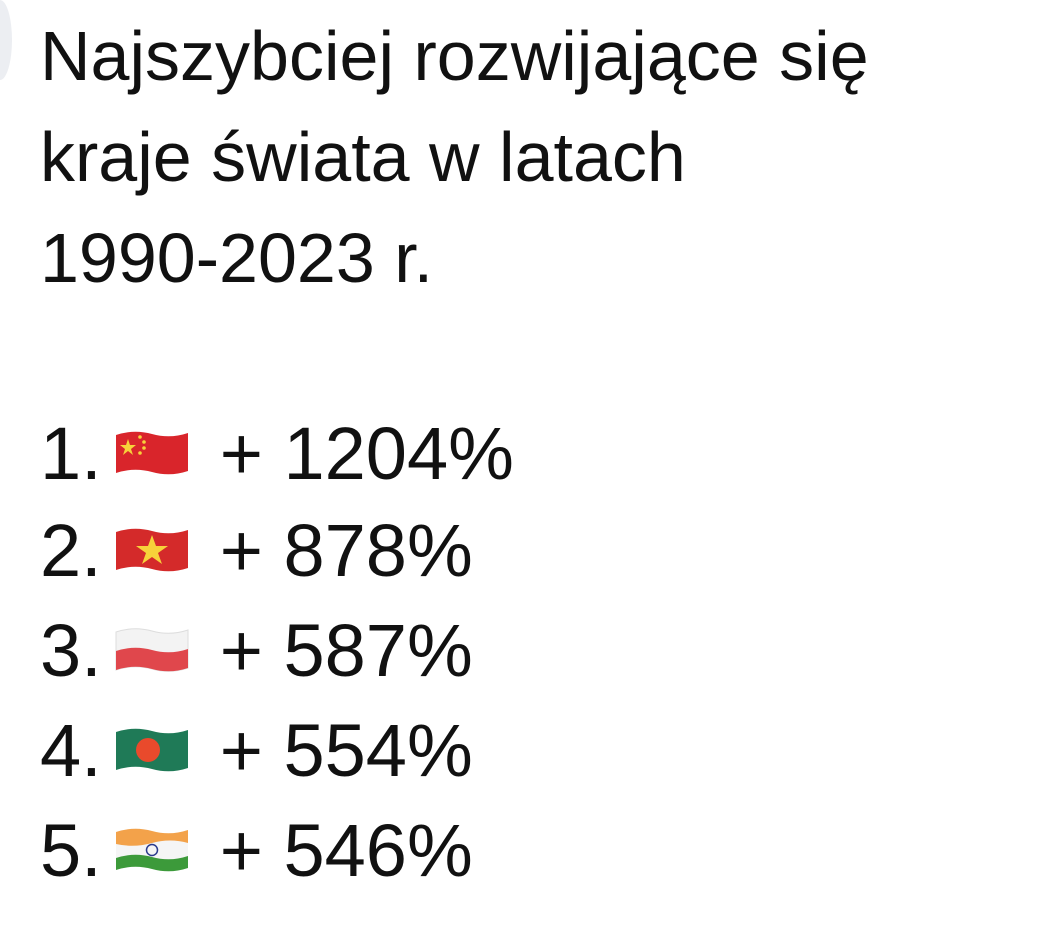 The width and height of the screenshot is (1060, 943). I want to click on china-flag-icon, so click(152, 453).